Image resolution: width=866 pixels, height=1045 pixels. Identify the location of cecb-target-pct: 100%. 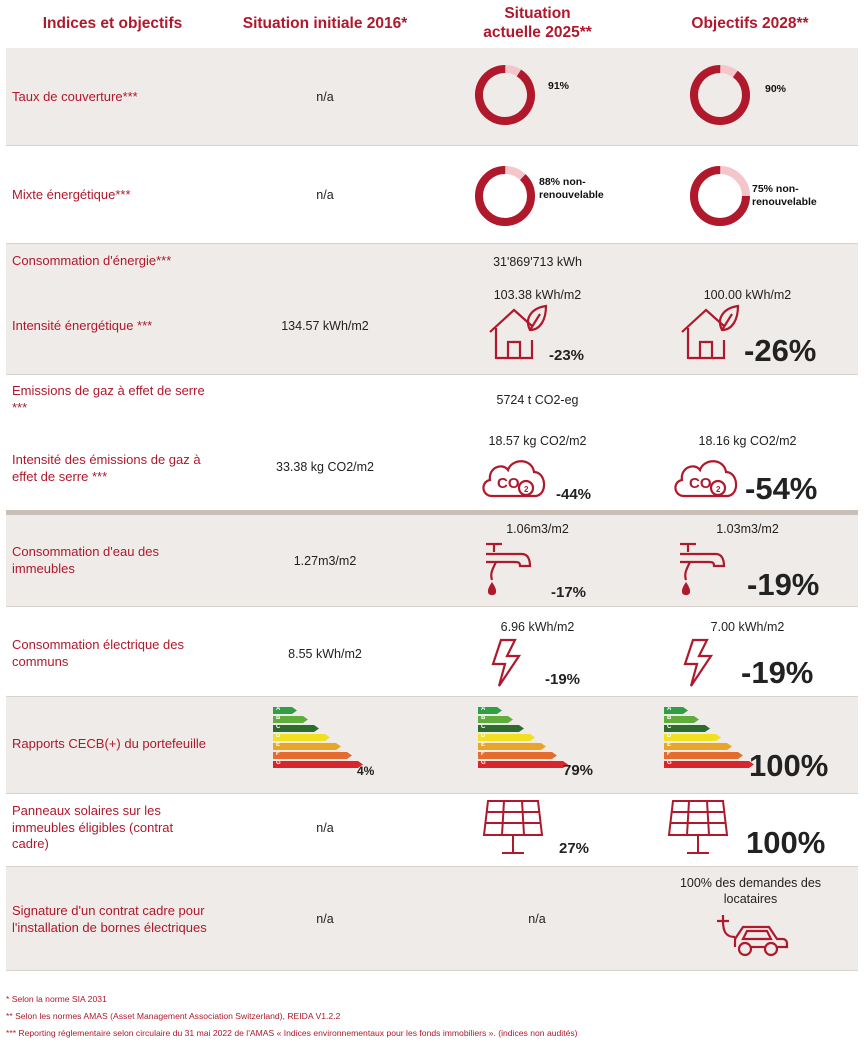
(789, 765).